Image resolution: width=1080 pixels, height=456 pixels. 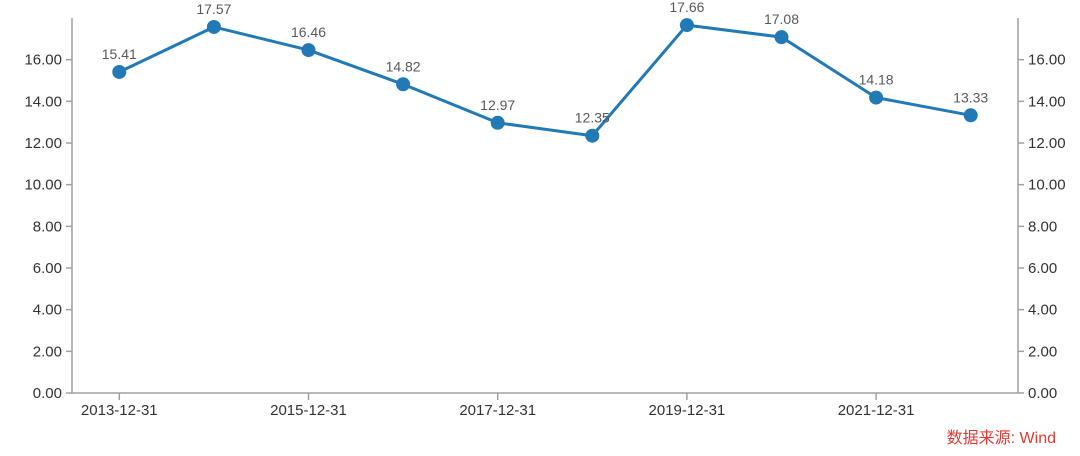 What do you see at coordinates (497, 410) in the screenshot?
I see `x-axis-tick-label: 2017-12-31` at bounding box center [497, 410].